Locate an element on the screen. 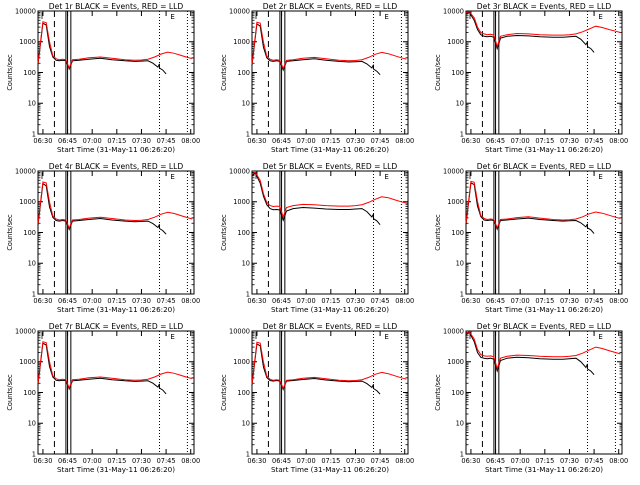 The image size is (640, 485). panel-3-ylabel: Counts/sec is located at coordinates (438, 72).